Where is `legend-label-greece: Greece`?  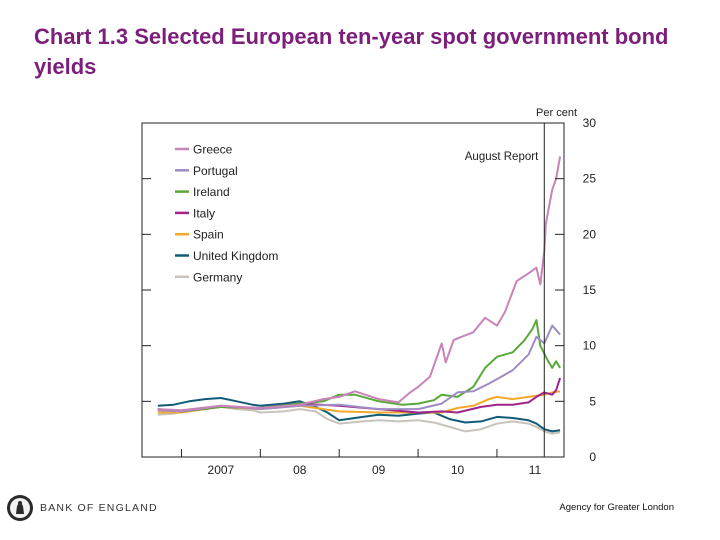
legend-label-greece: Greece is located at coordinates (213, 150).